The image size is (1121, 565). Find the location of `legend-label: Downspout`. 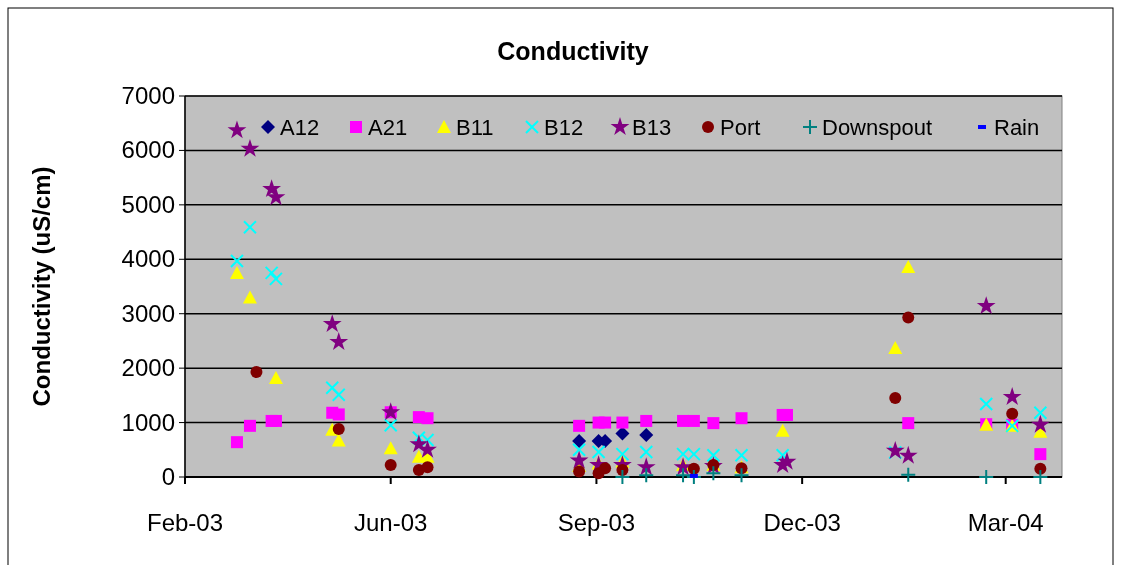

legend-label: Downspout is located at coordinates (877, 127).